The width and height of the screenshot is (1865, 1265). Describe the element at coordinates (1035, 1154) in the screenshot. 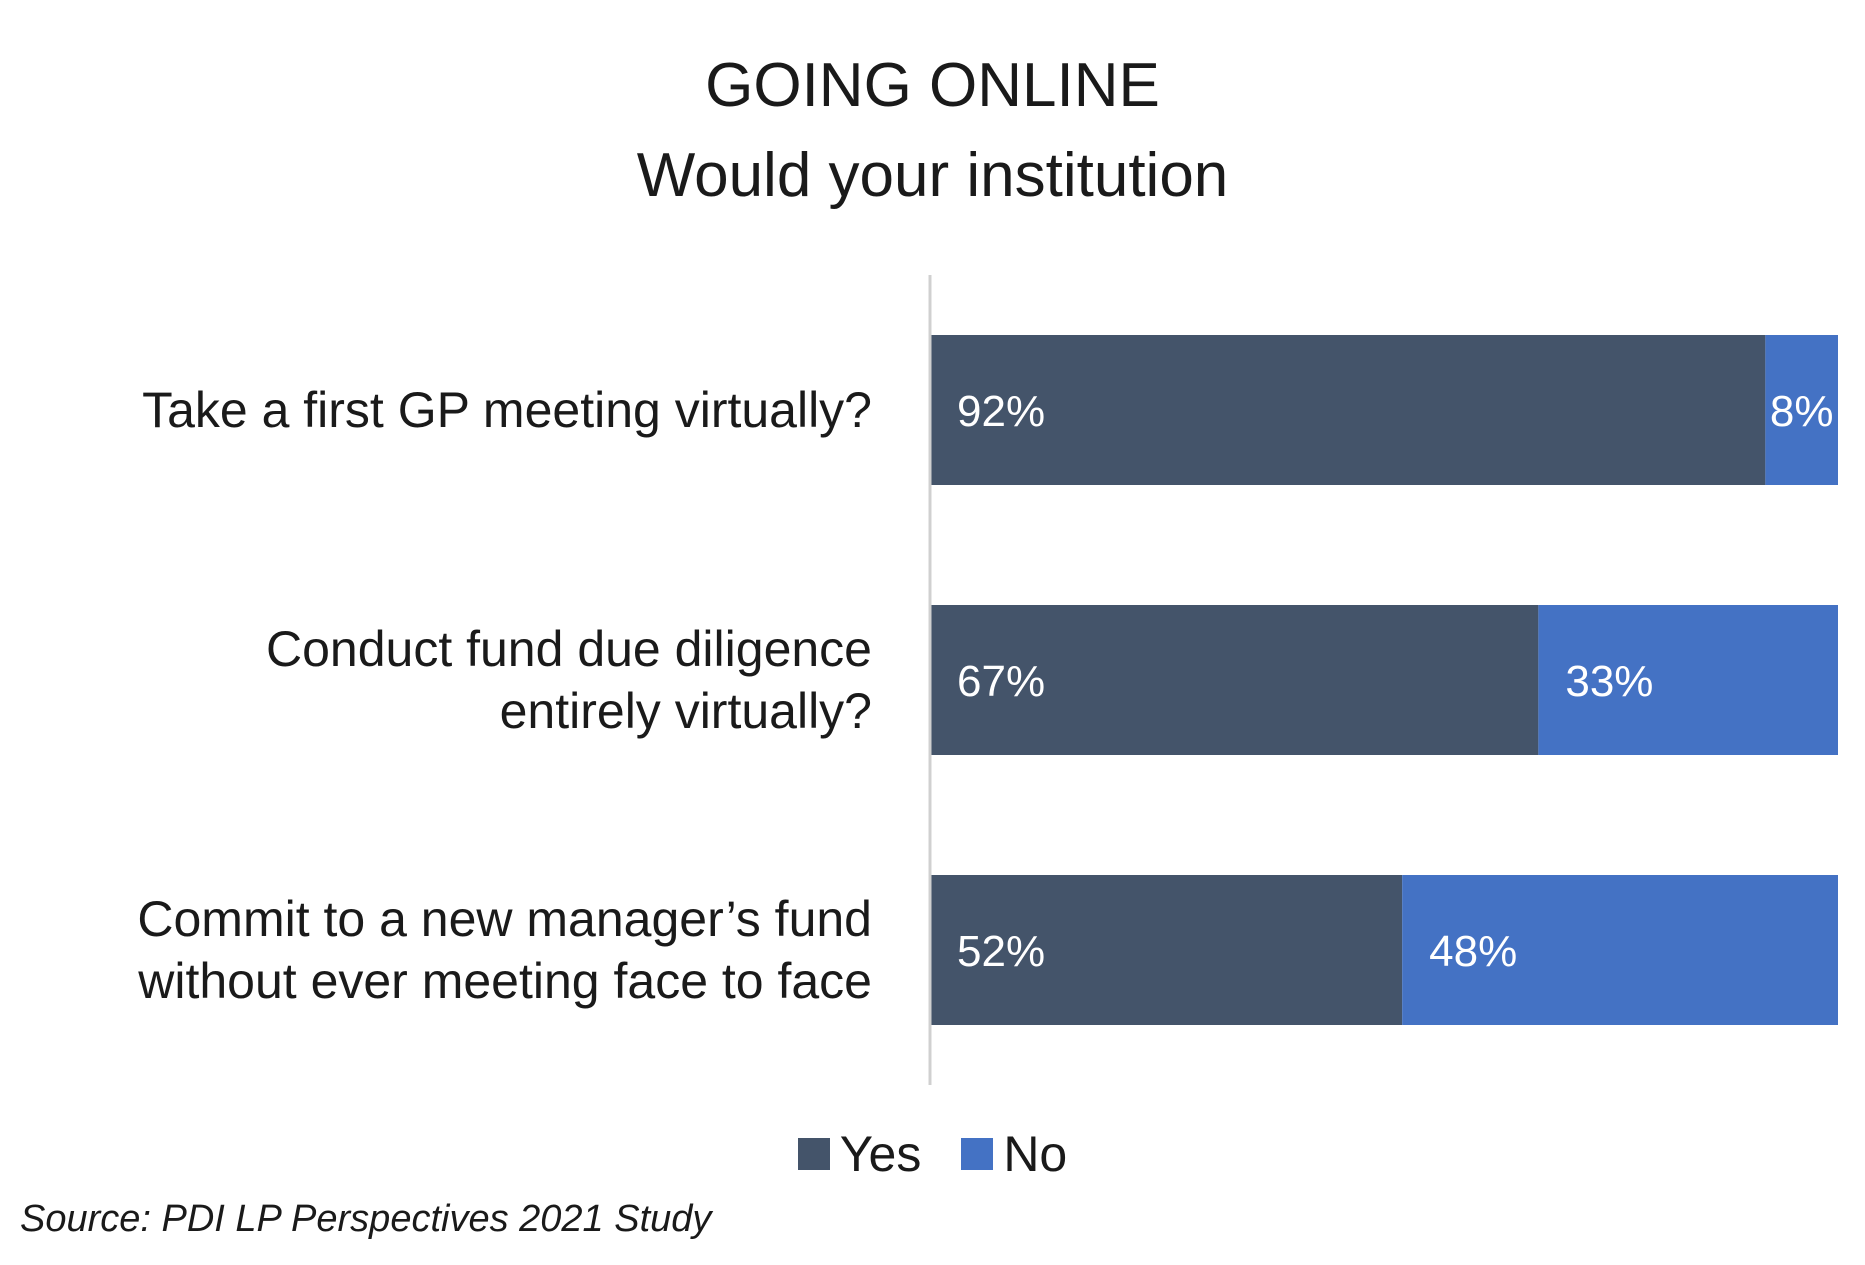

I see `legend-label-no: No` at that location.